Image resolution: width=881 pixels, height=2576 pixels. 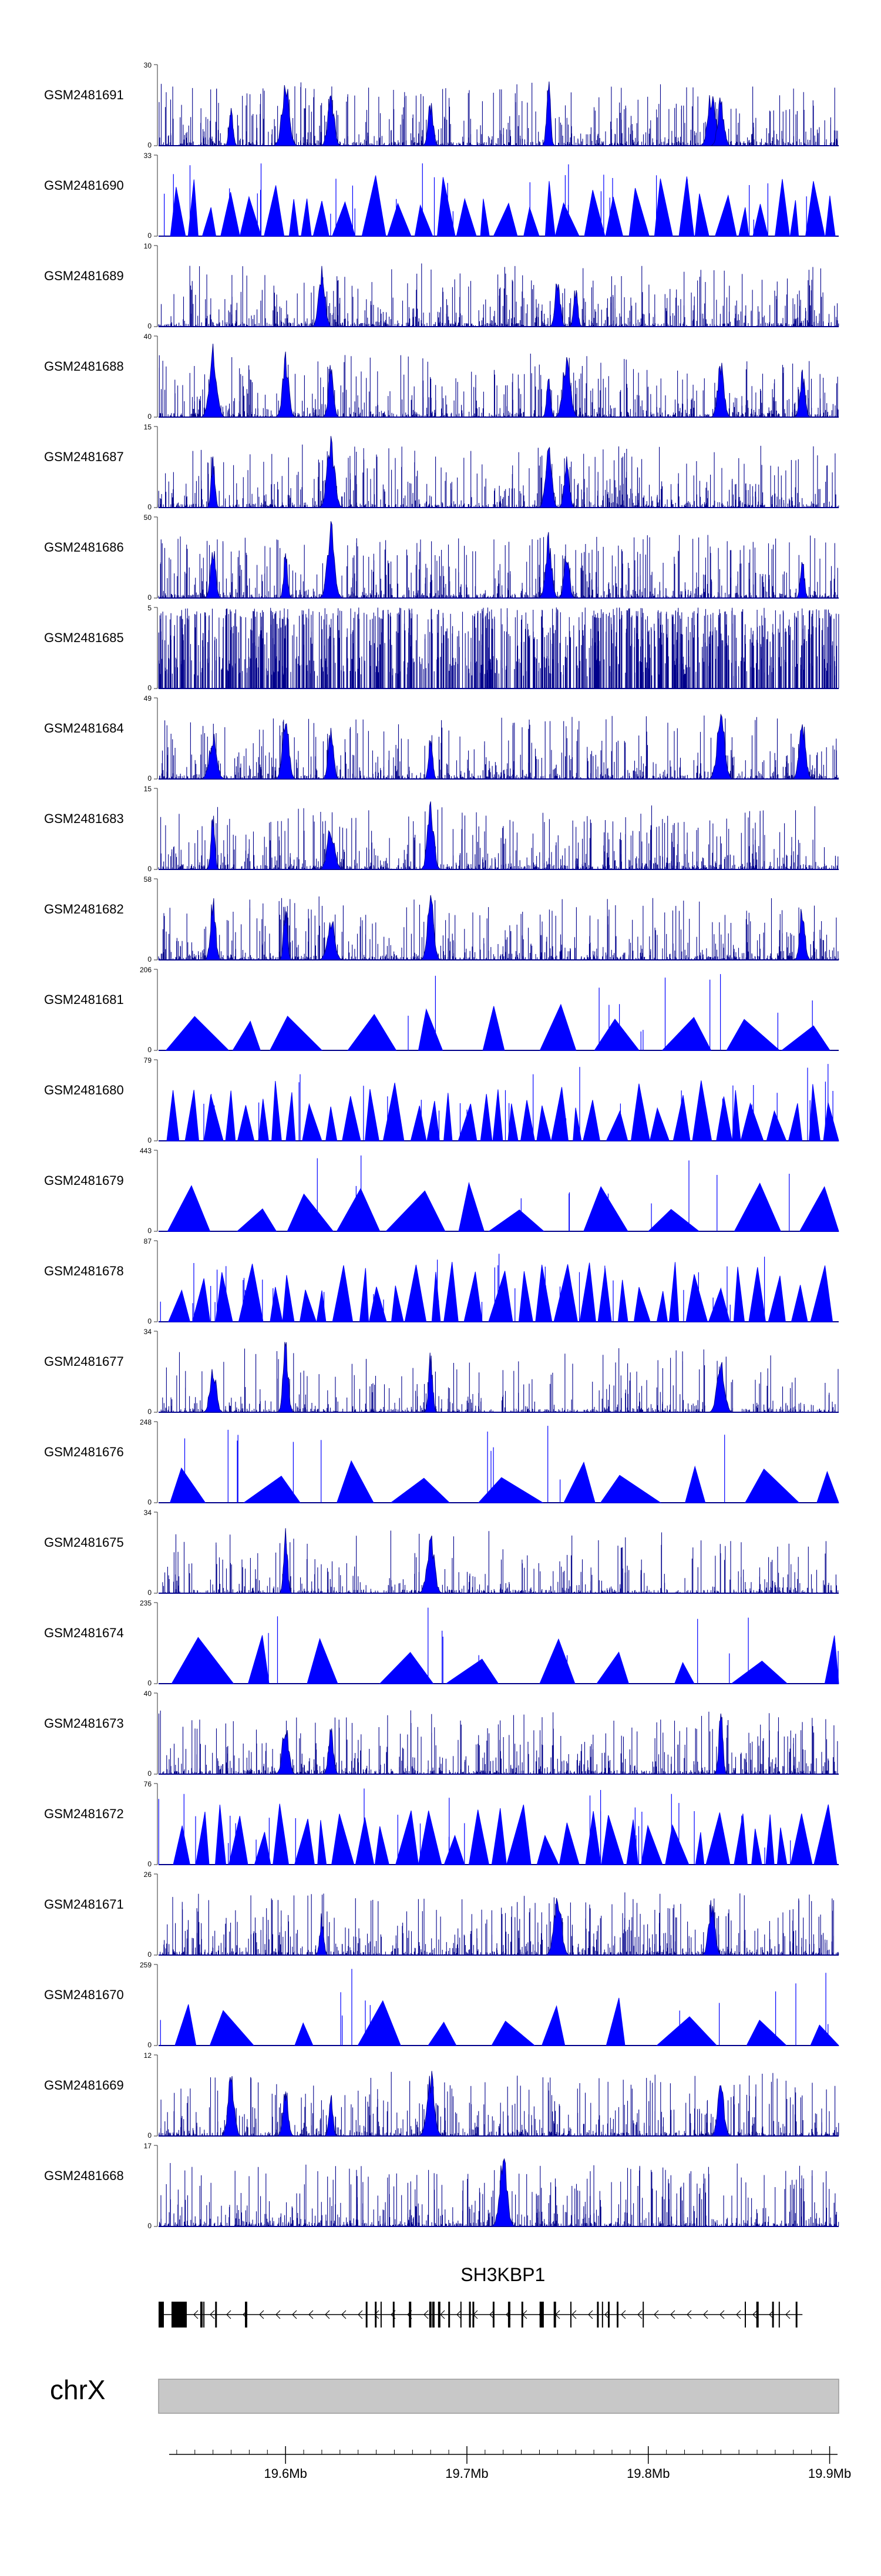 I want to click on track-GSM2481669: GSM2481669 12 0, so click(x=441, y=2095).